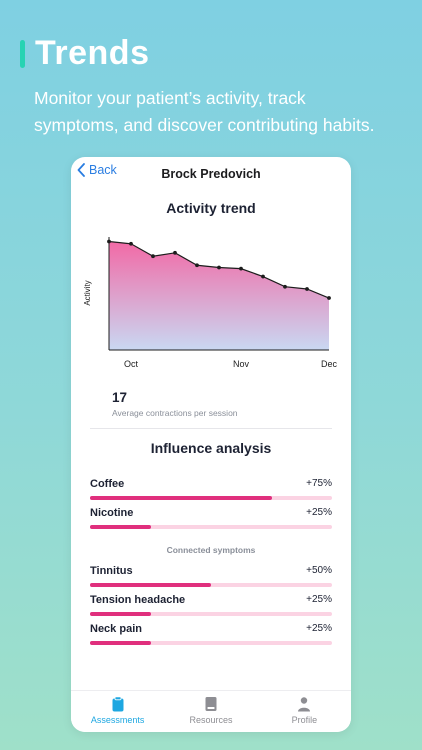 This screenshot has height=750, width=422. I want to click on tab-bar: Assessments Resources Profile, so click(211, 711).